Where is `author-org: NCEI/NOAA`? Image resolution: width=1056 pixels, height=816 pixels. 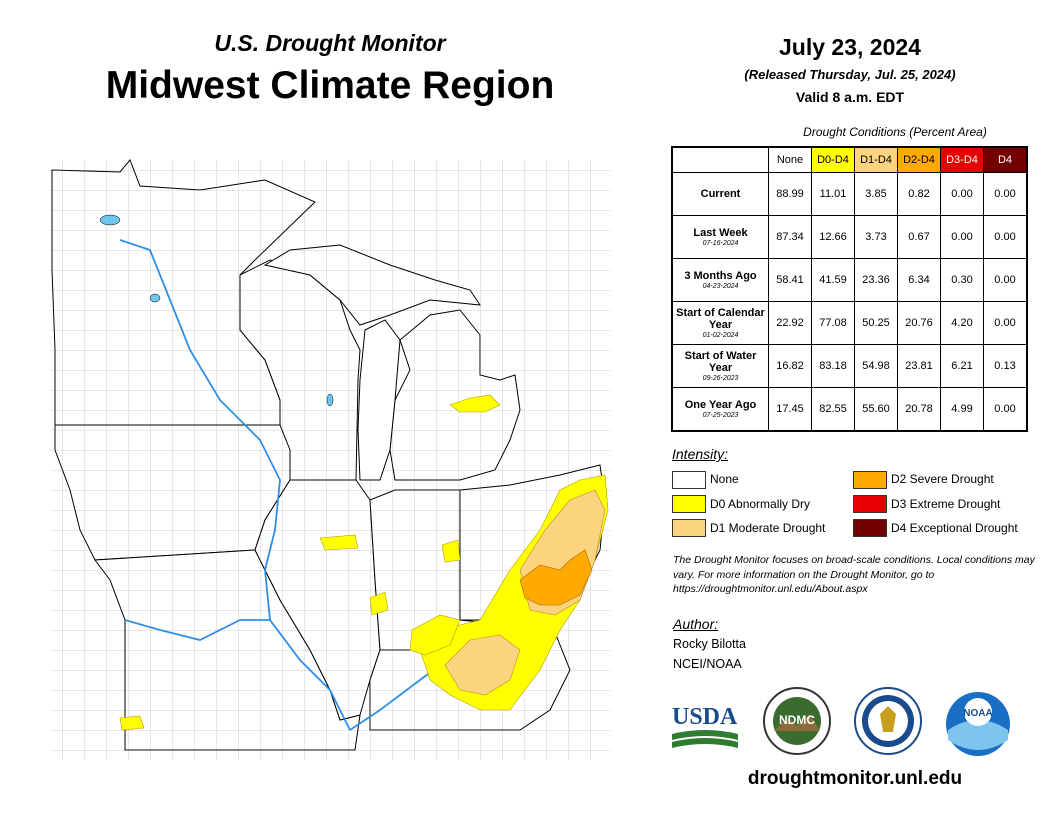
author-org: NCEI/NOAA is located at coordinates (707, 664).